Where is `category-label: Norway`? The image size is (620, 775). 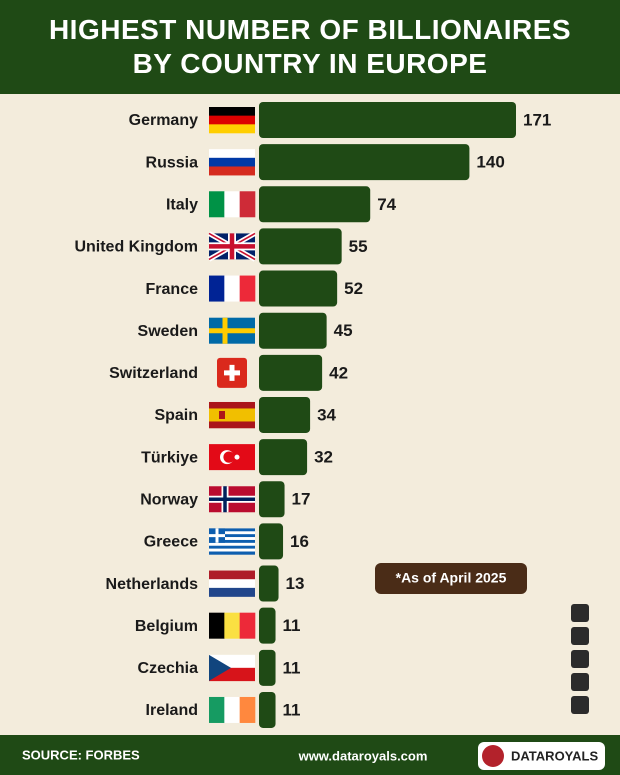
category-label: Norway is located at coordinates (169, 499).